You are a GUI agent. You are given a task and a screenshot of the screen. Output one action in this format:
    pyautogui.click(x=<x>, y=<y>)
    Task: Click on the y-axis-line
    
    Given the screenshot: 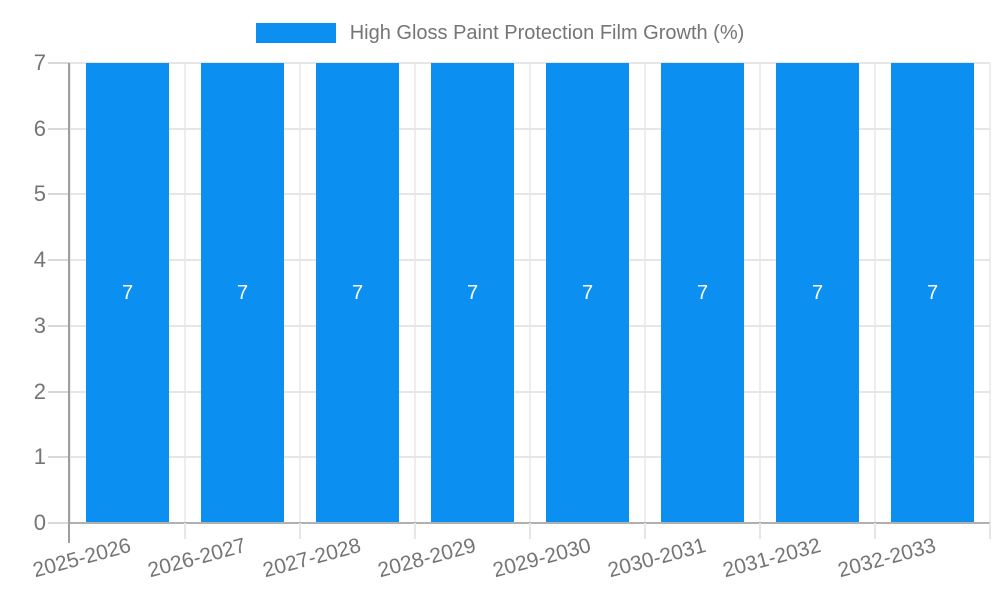 What is the action you would take?
    pyautogui.click(x=69, y=303)
    